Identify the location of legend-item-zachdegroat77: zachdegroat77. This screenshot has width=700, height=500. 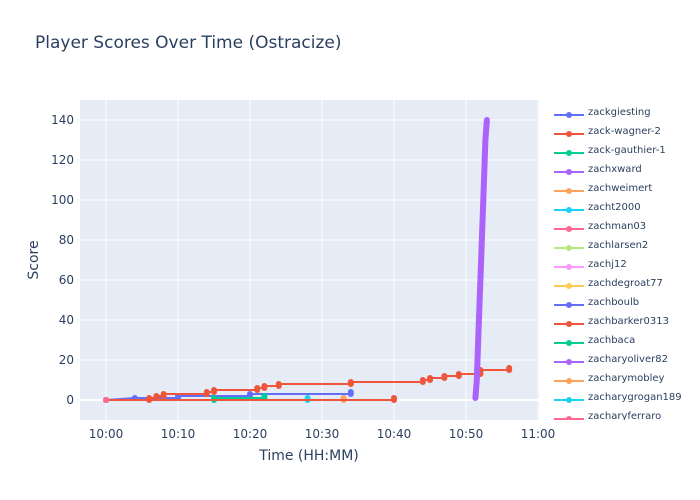
(623, 285).